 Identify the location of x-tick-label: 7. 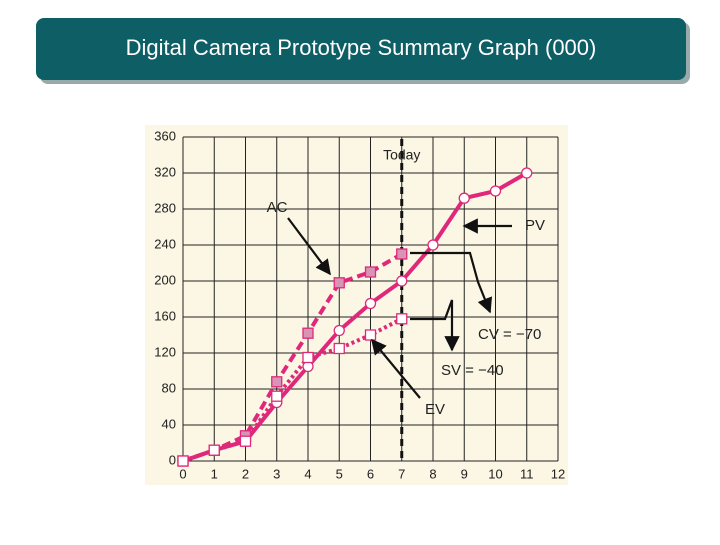
(401, 473).